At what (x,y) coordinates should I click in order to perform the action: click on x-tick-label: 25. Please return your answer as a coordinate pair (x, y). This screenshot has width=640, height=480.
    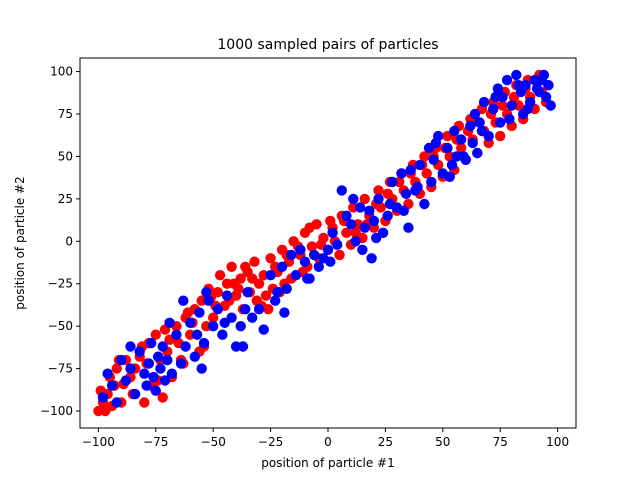
    Looking at the image, I should click on (385, 442).